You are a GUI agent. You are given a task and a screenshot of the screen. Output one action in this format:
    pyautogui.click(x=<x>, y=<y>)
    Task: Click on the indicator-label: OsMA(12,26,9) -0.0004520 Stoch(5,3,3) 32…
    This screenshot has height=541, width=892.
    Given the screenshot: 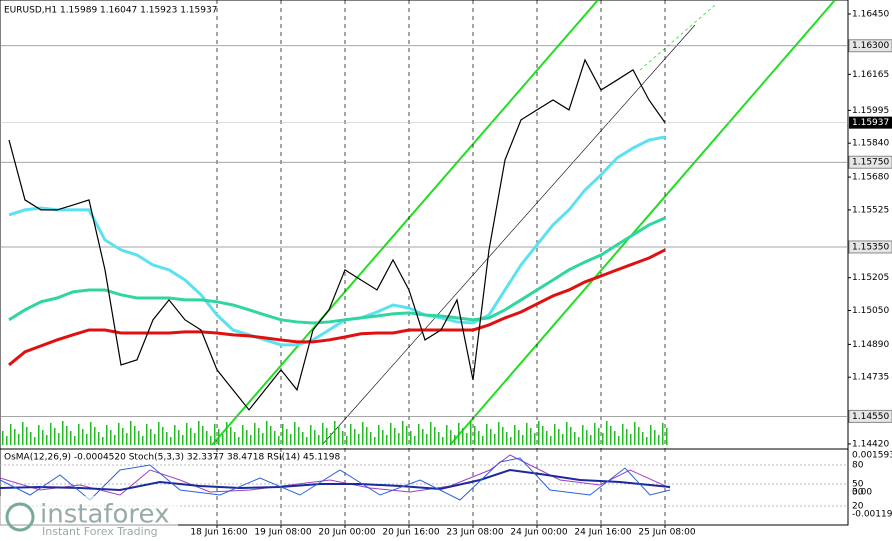 What is the action you would take?
    pyautogui.click(x=172, y=458)
    